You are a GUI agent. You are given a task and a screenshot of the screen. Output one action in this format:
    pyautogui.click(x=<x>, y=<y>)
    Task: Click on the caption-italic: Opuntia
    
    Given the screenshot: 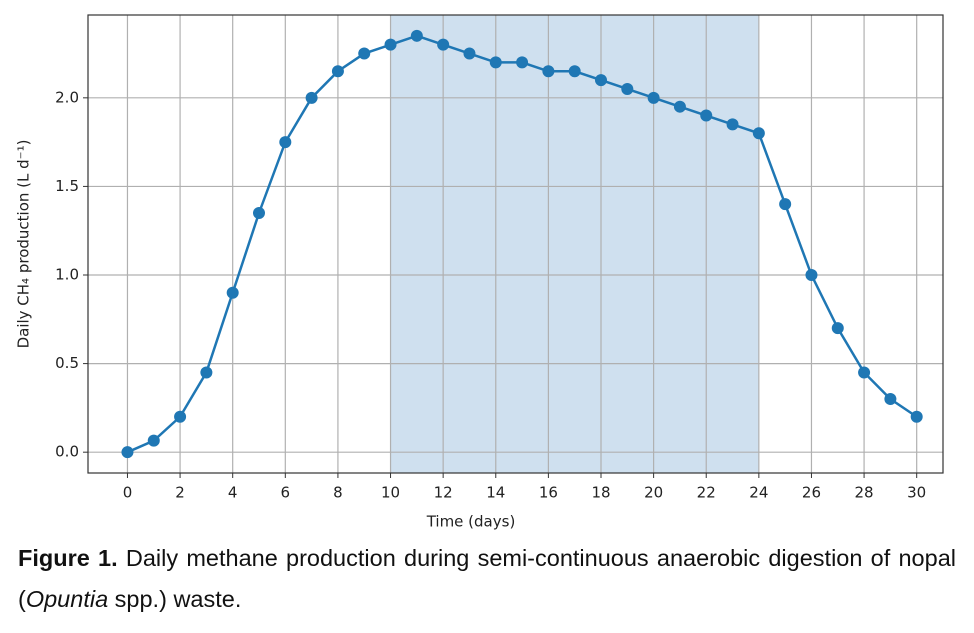 What is the action you would take?
    pyautogui.click(x=67, y=599)
    